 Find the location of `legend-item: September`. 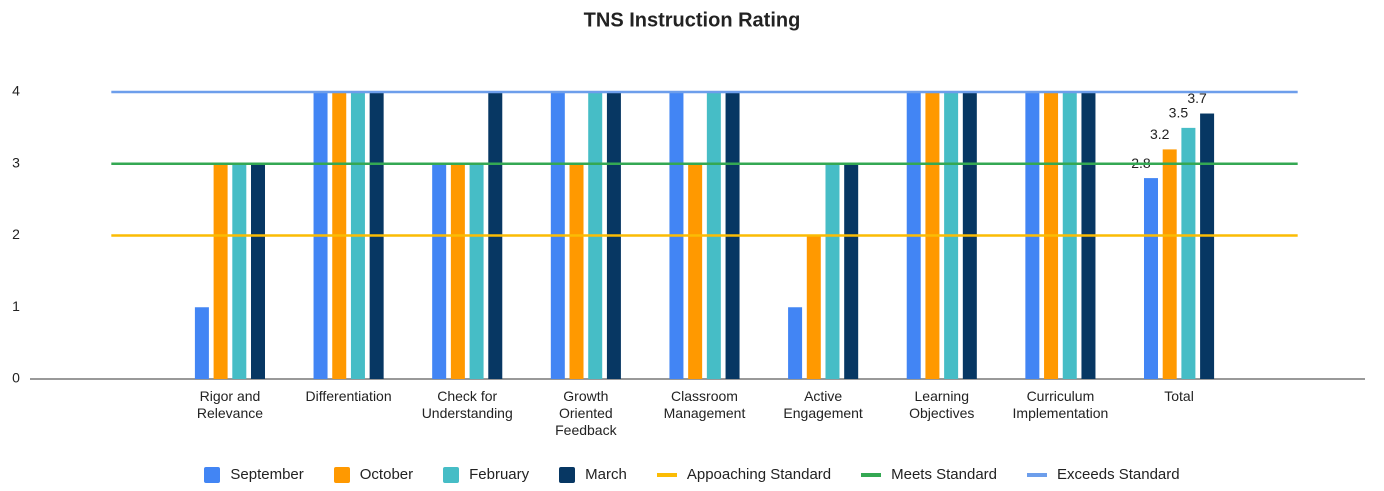

legend-item: September is located at coordinates (254, 474).